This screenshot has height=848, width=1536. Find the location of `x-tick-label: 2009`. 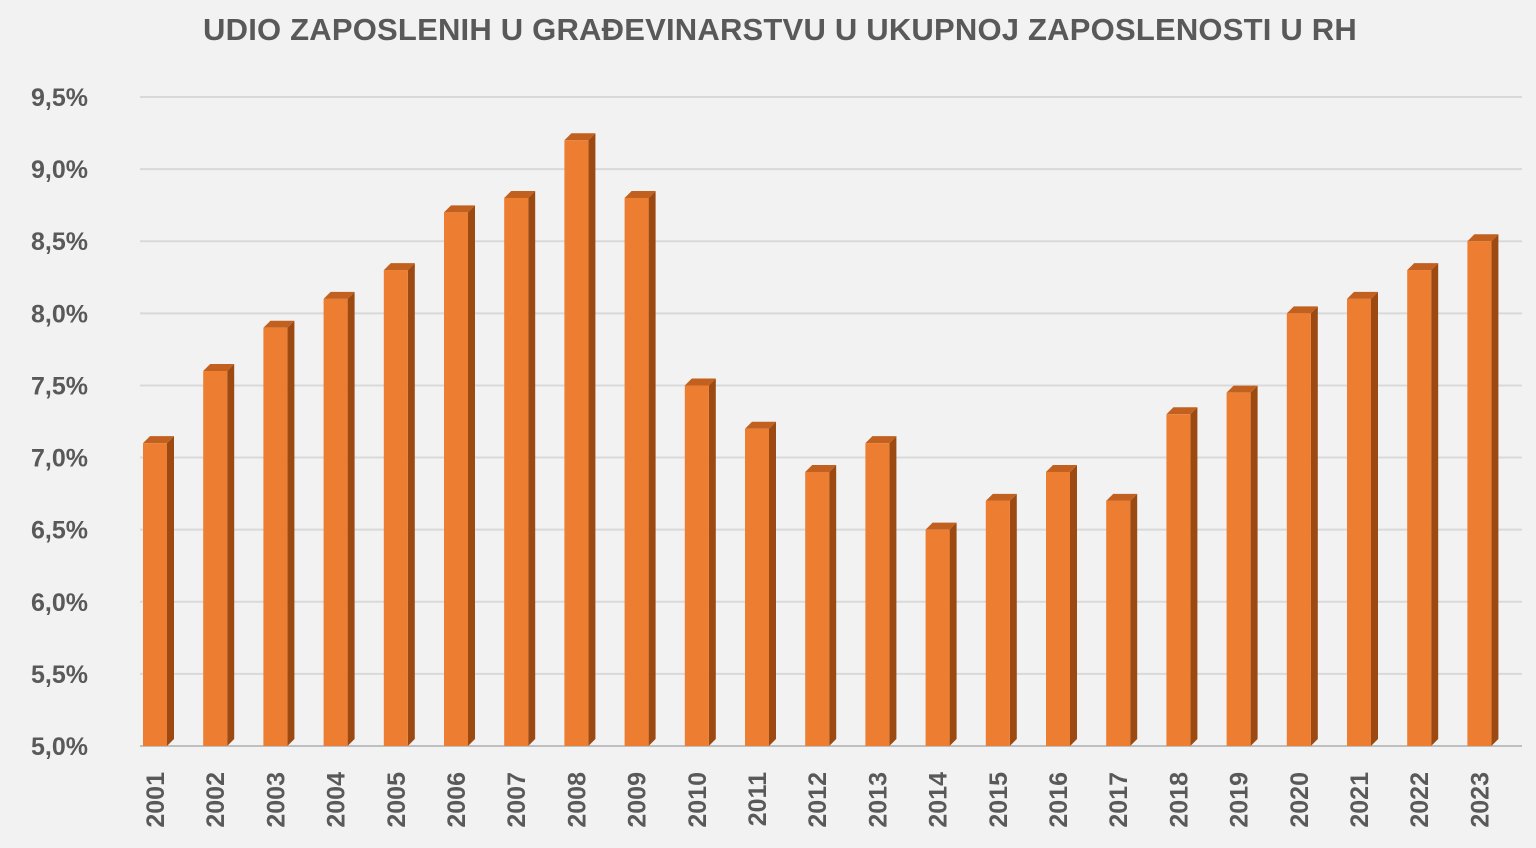

x-tick-label: 2009 is located at coordinates (638, 800).